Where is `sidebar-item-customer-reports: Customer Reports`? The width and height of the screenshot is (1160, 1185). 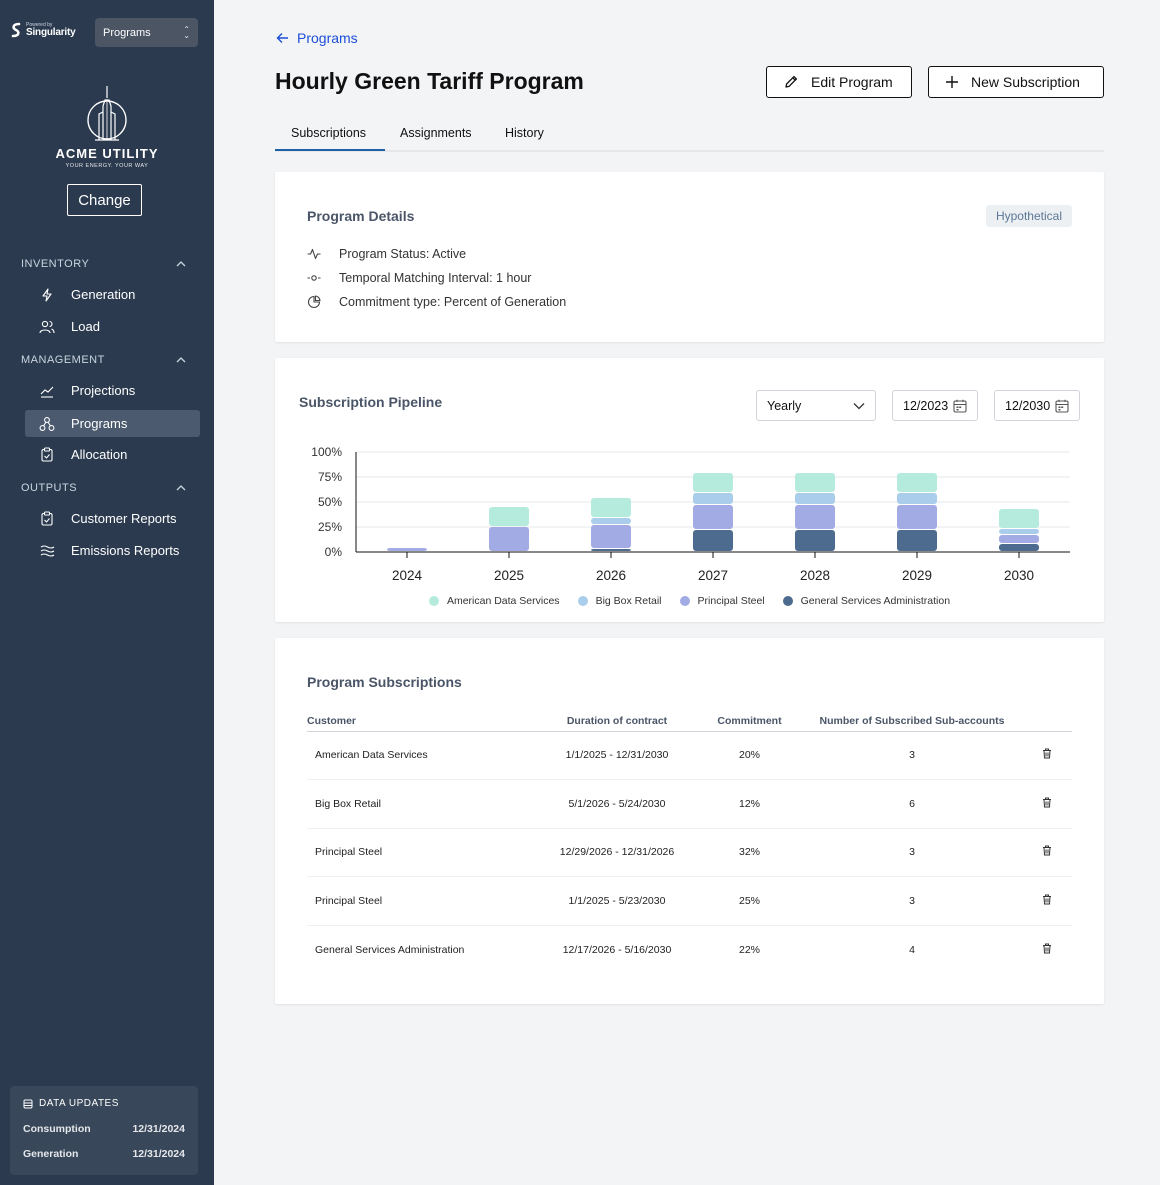
sidebar-item-customer-reports: Customer Reports is located at coordinates (112, 518).